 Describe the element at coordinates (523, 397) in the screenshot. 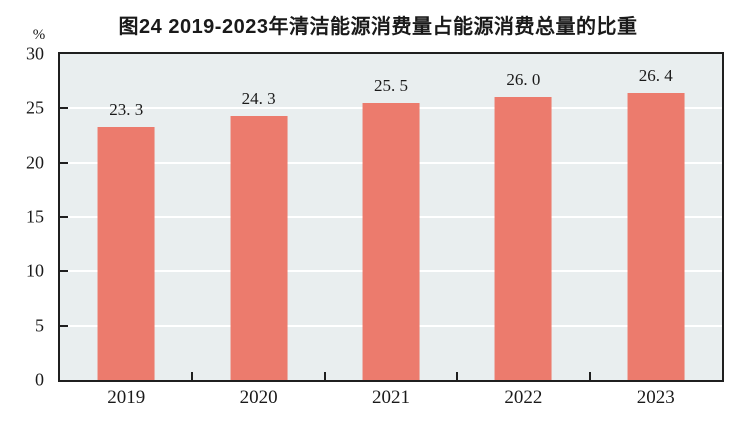

I see `x-category-label-2022: 2022` at that location.